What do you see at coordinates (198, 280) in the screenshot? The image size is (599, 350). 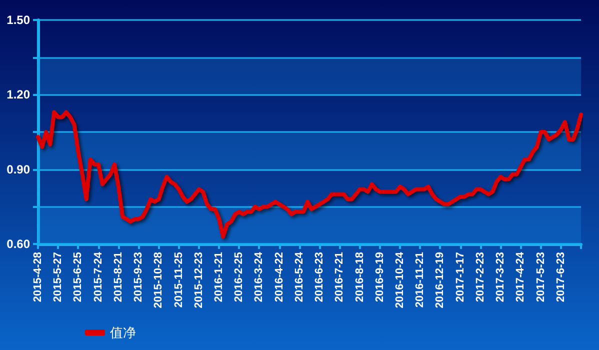 I see `x-tick-label: 2015-12-23` at bounding box center [198, 280].